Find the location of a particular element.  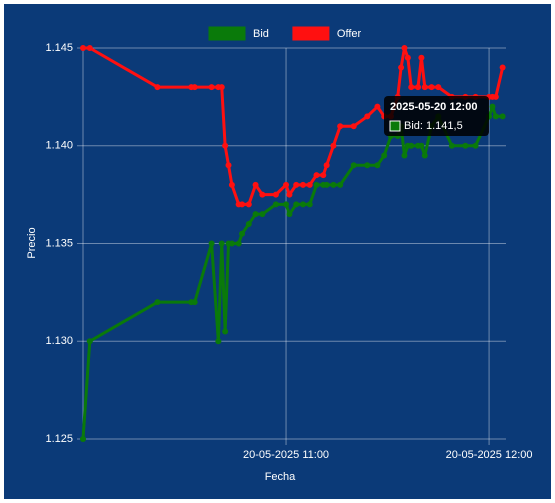

tooltip-title: 2025-05-20 12:00 is located at coordinates (433, 107).